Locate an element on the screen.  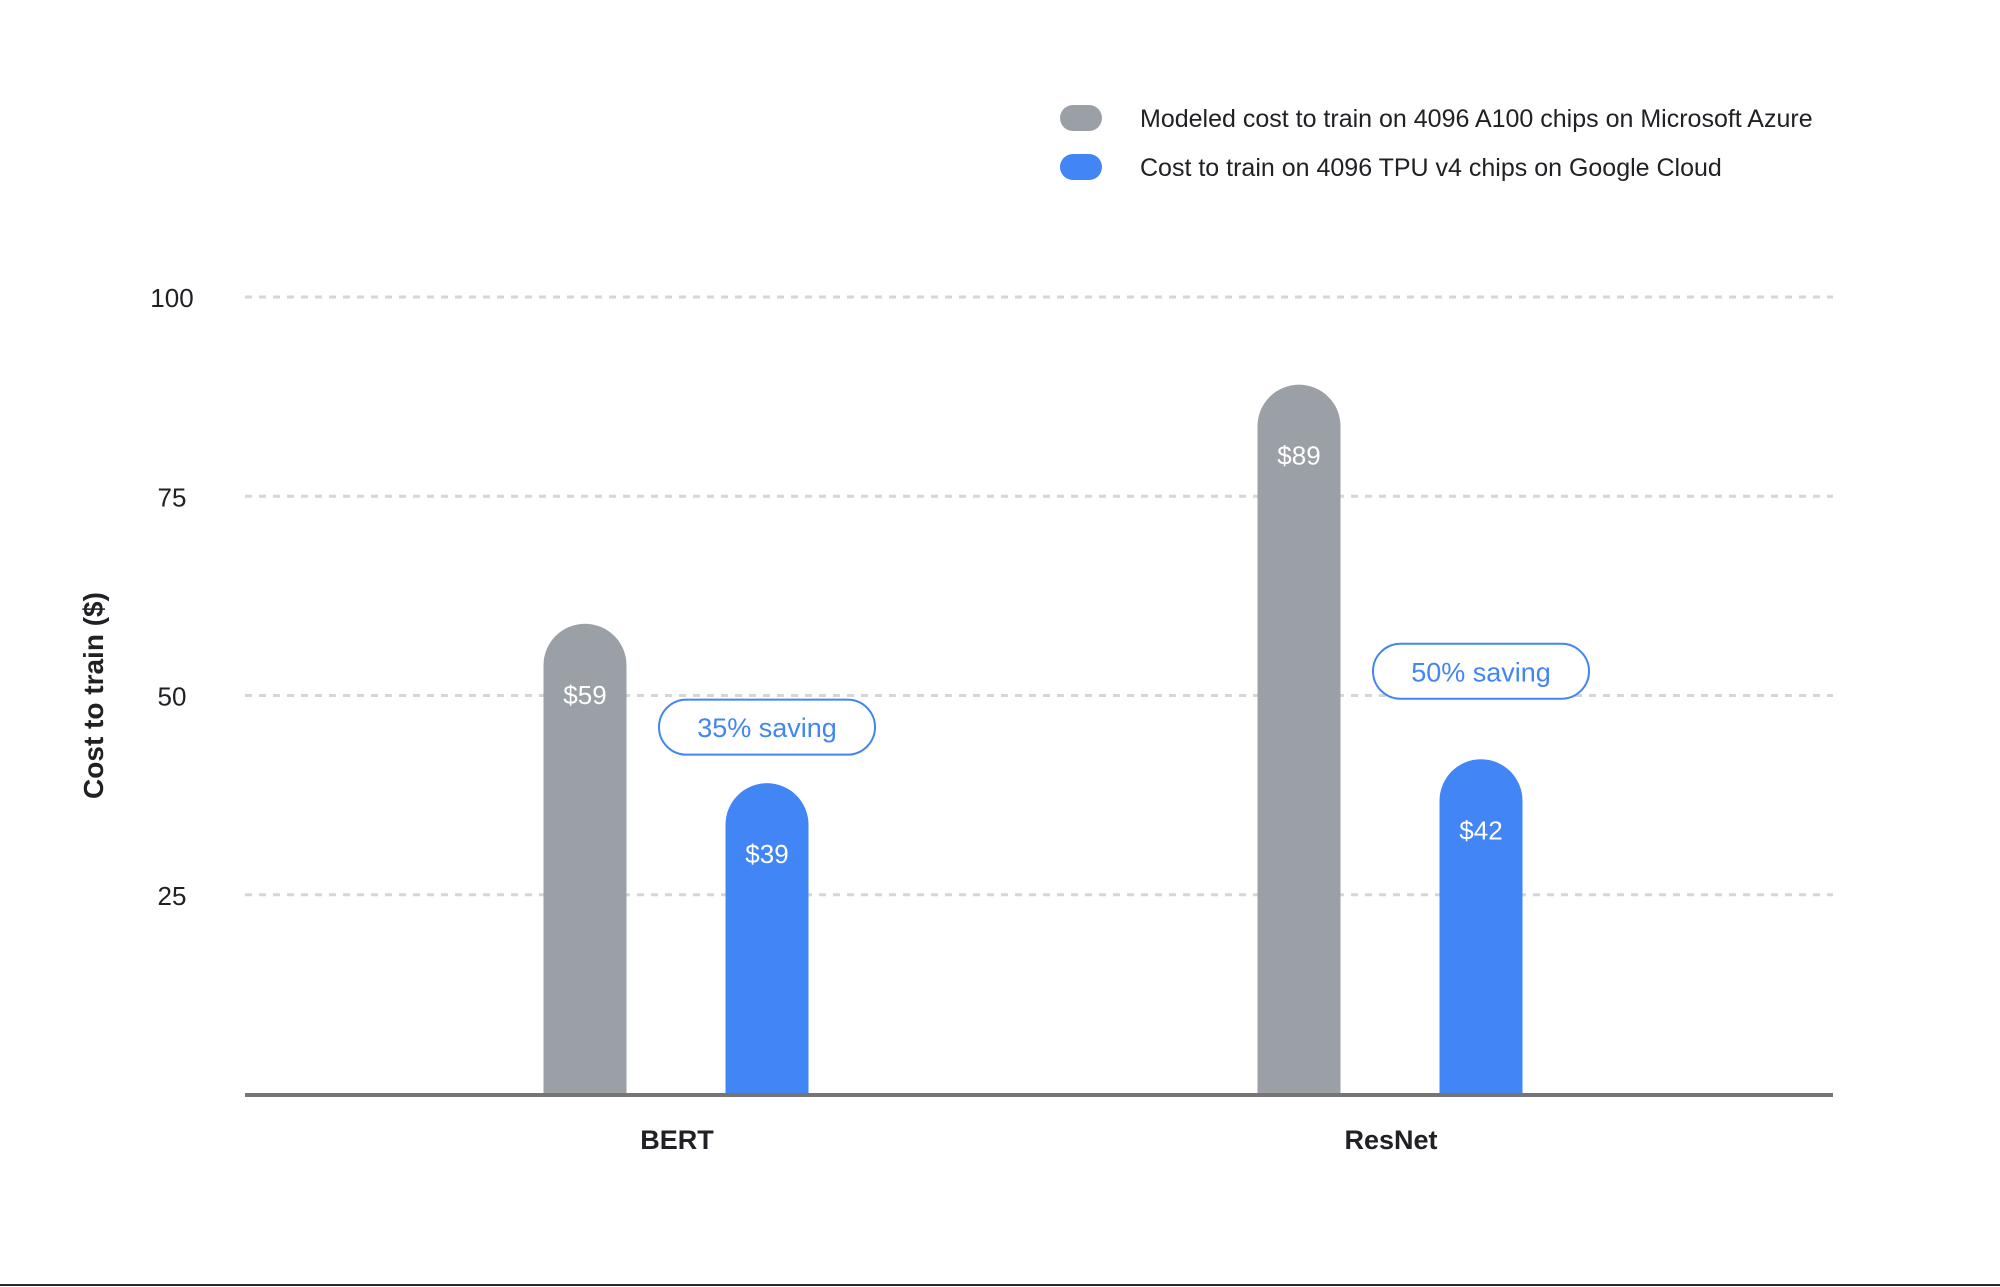
y-tick-label: 100 is located at coordinates (171, 298).